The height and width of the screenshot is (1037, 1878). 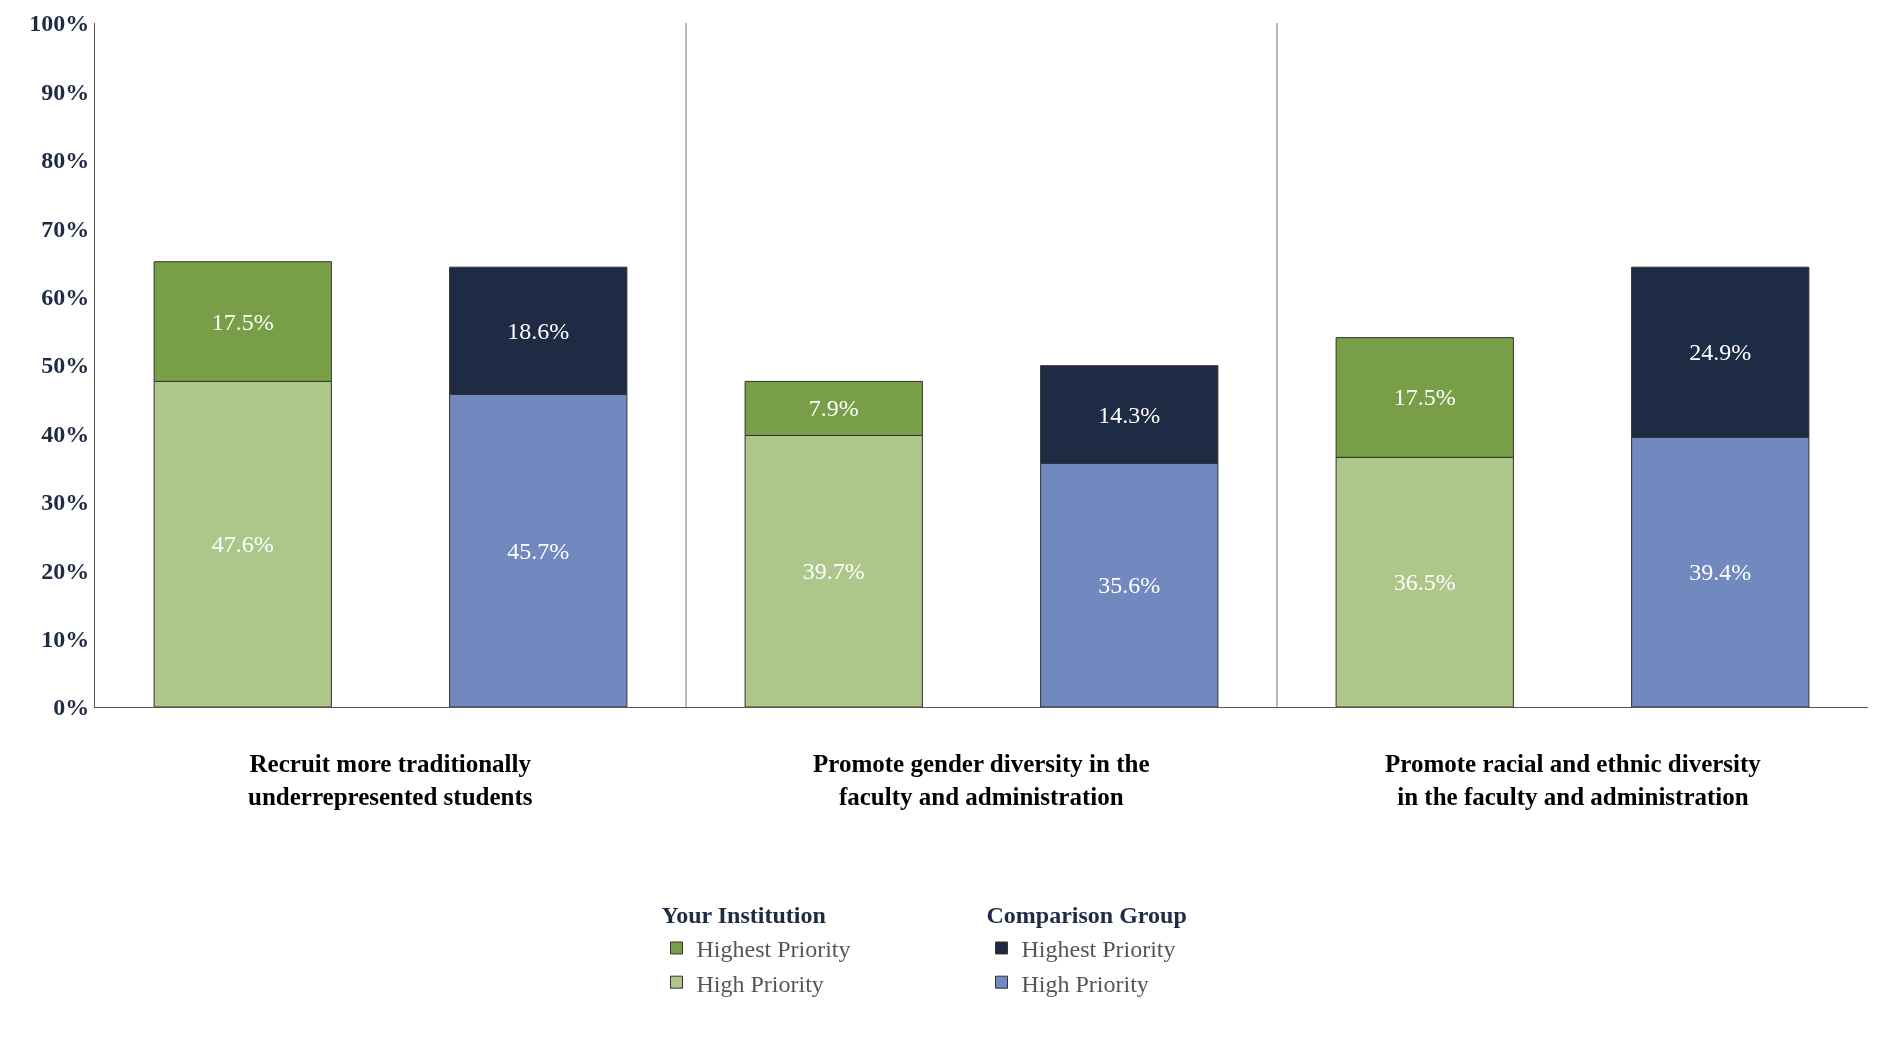 I want to click on data-label: 45.7%, so click(x=538, y=550).